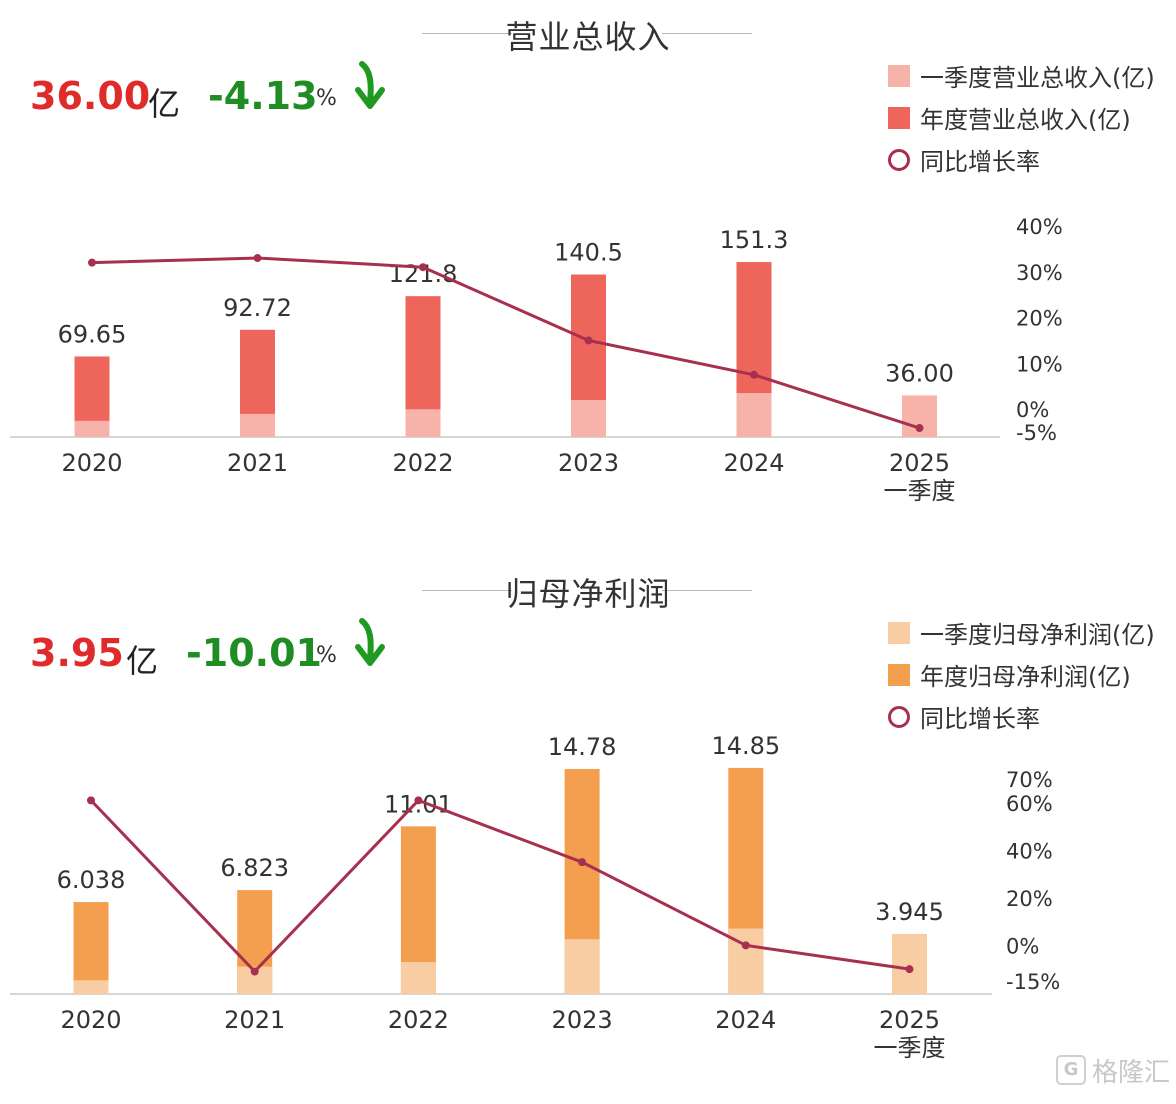 The width and height of the screenshot is (1176, 1104). Describe the element at coordinates (77, 653) in the screenshot. I see `kpi-value: 3.95` at that location.